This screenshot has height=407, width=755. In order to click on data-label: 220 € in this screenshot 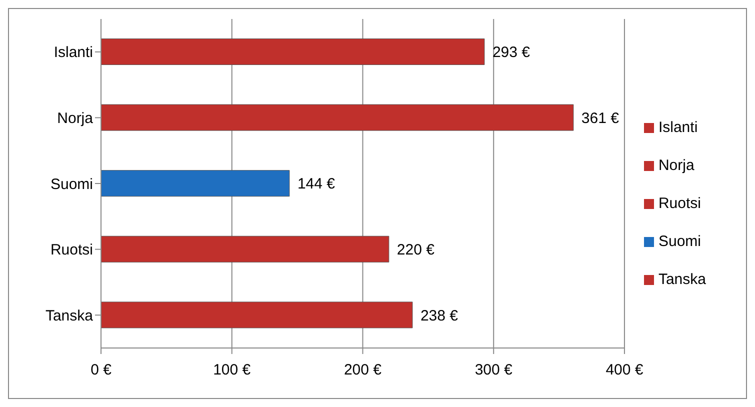, I will do `click(416, 249)`.